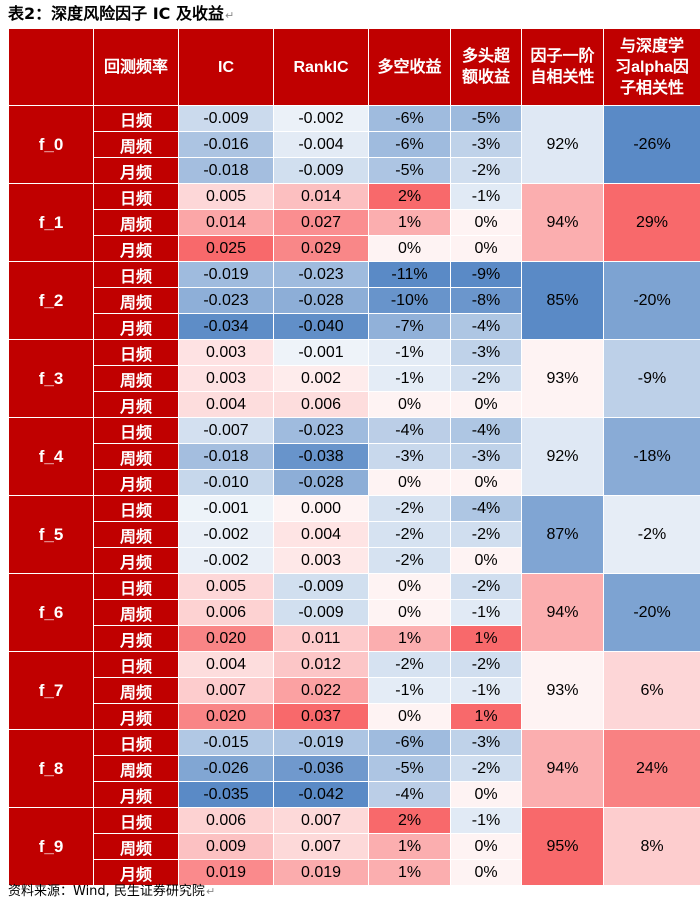  I want to click on ic-cell: 0.020, so click(226, 638).